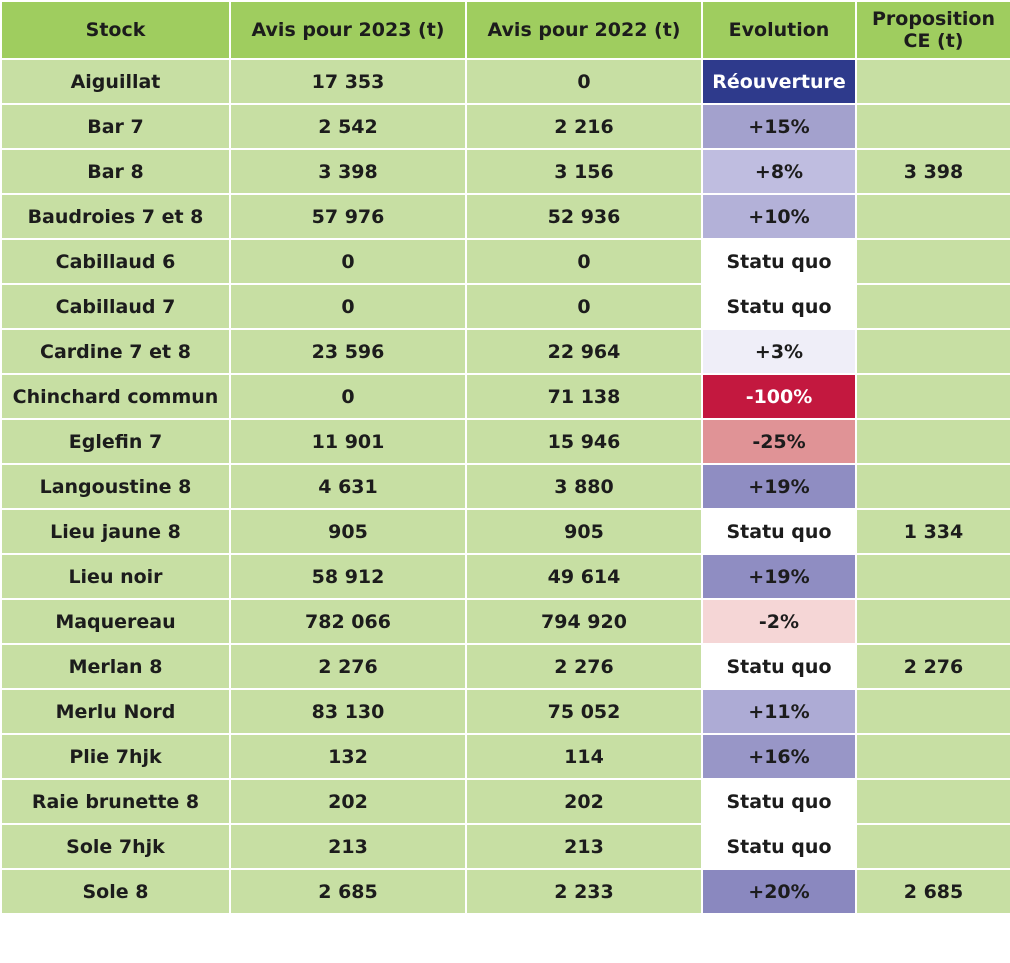  I want to click on cell-avis-2023: 58 912, so click(348, 576).